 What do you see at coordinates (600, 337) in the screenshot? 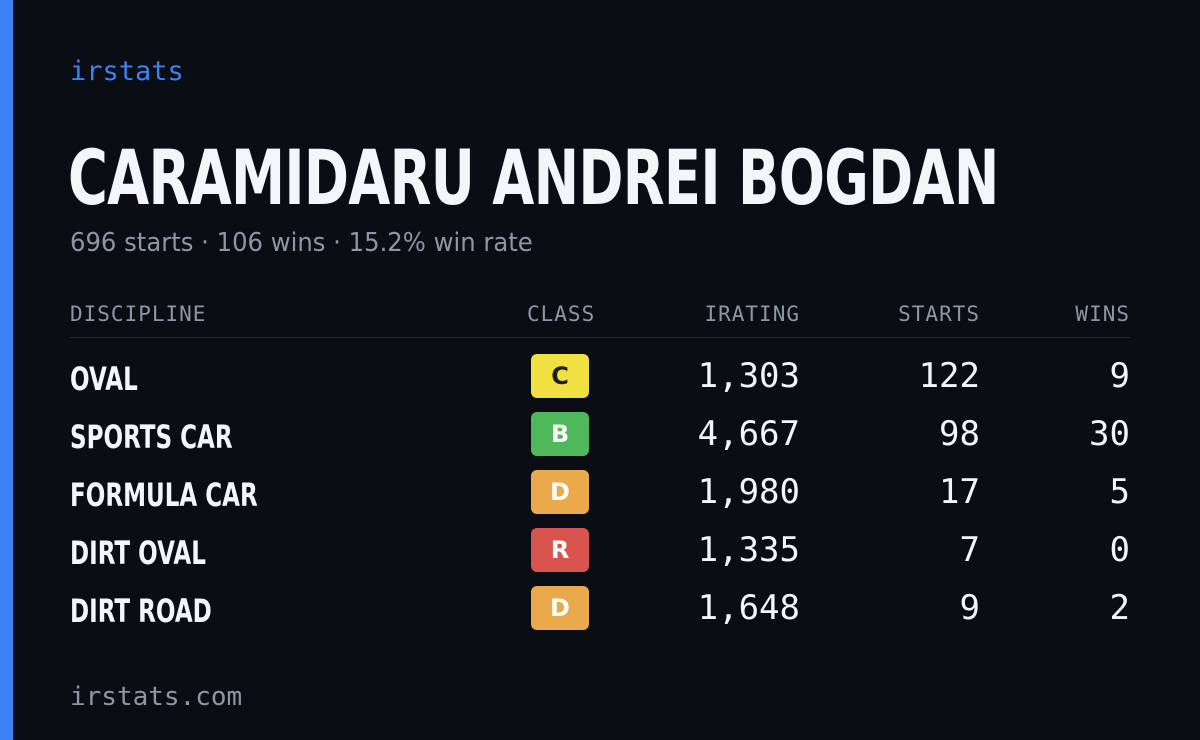
I see `header-divider` at bounding box center [600, 337].